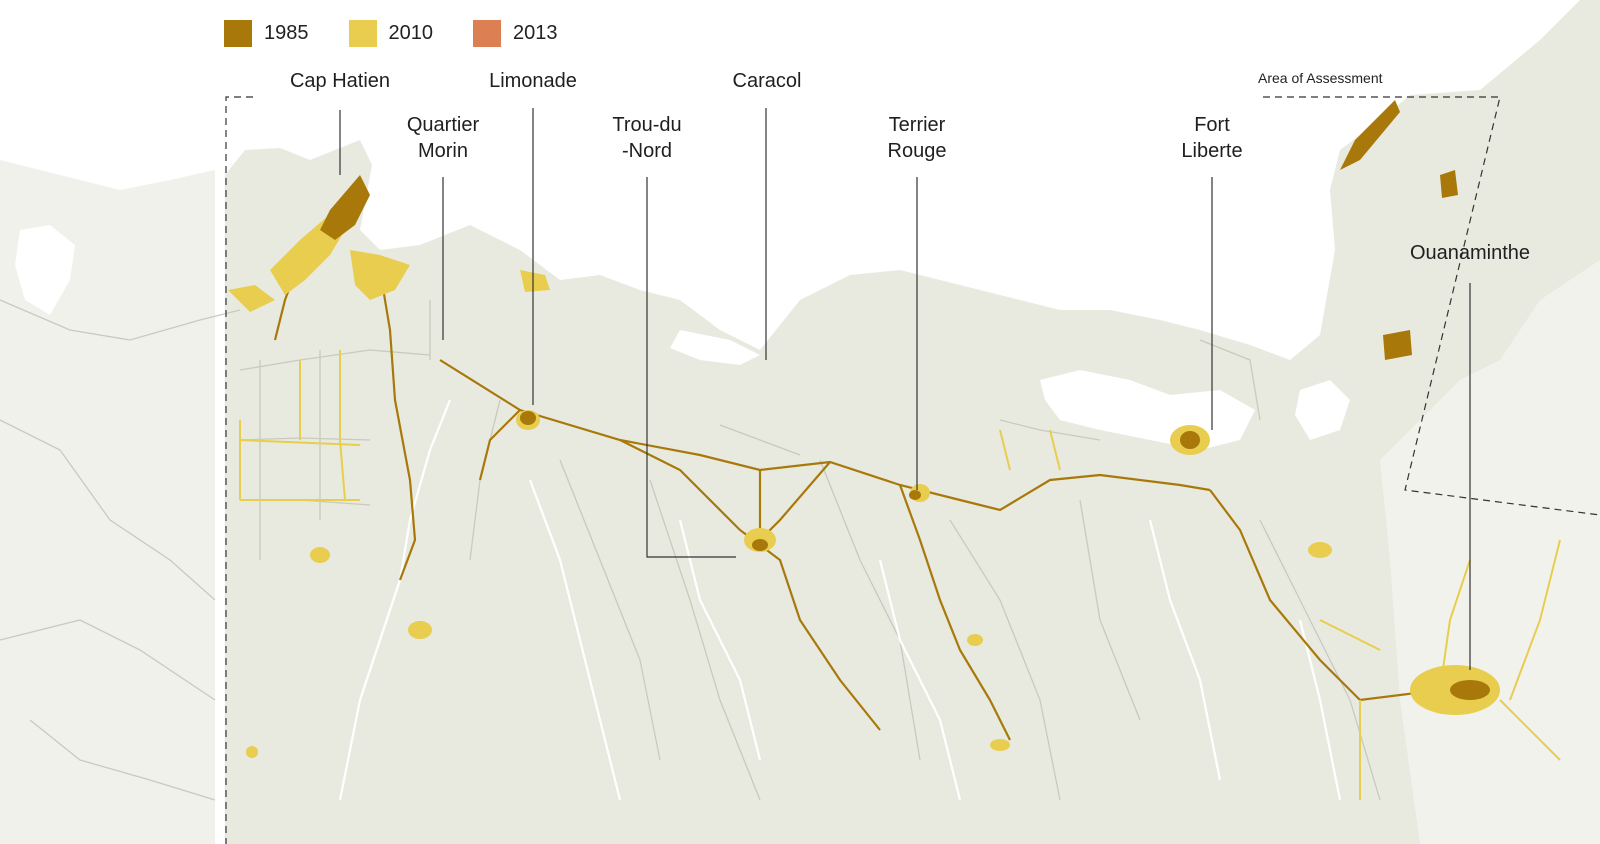 This screenshot has height=844, width=1600. What do you see at coordinates (917, 138) in the screenshot?
I see `city-label-terrier-rouge: Terrier Rouge` at bounding box center [917, 138].